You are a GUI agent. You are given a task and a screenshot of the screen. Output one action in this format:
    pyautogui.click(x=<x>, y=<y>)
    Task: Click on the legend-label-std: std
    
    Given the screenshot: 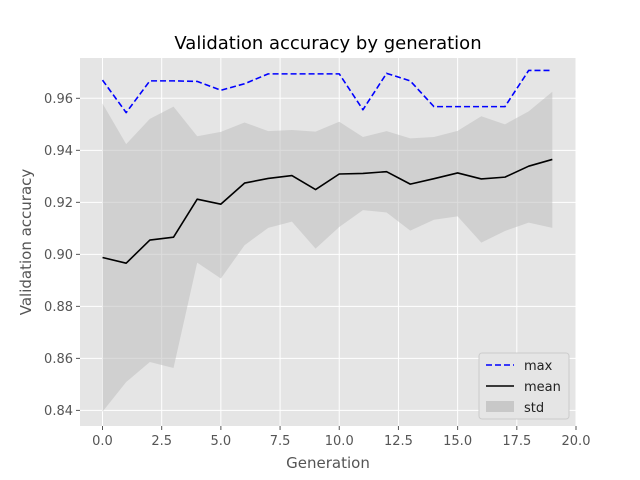 What is the action you would take?
    pyautogui.click(x=534, y=408)
    